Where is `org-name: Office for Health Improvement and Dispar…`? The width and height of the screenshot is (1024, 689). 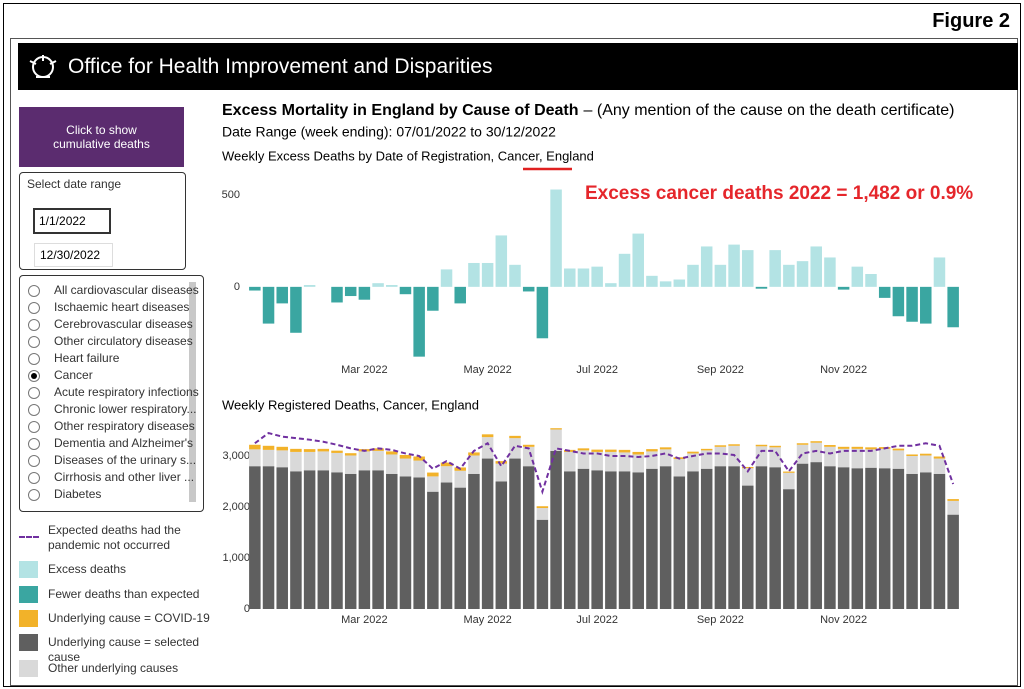
org-name: Office for Health Improvement and Dispar… is located at coordinates (280, 66).